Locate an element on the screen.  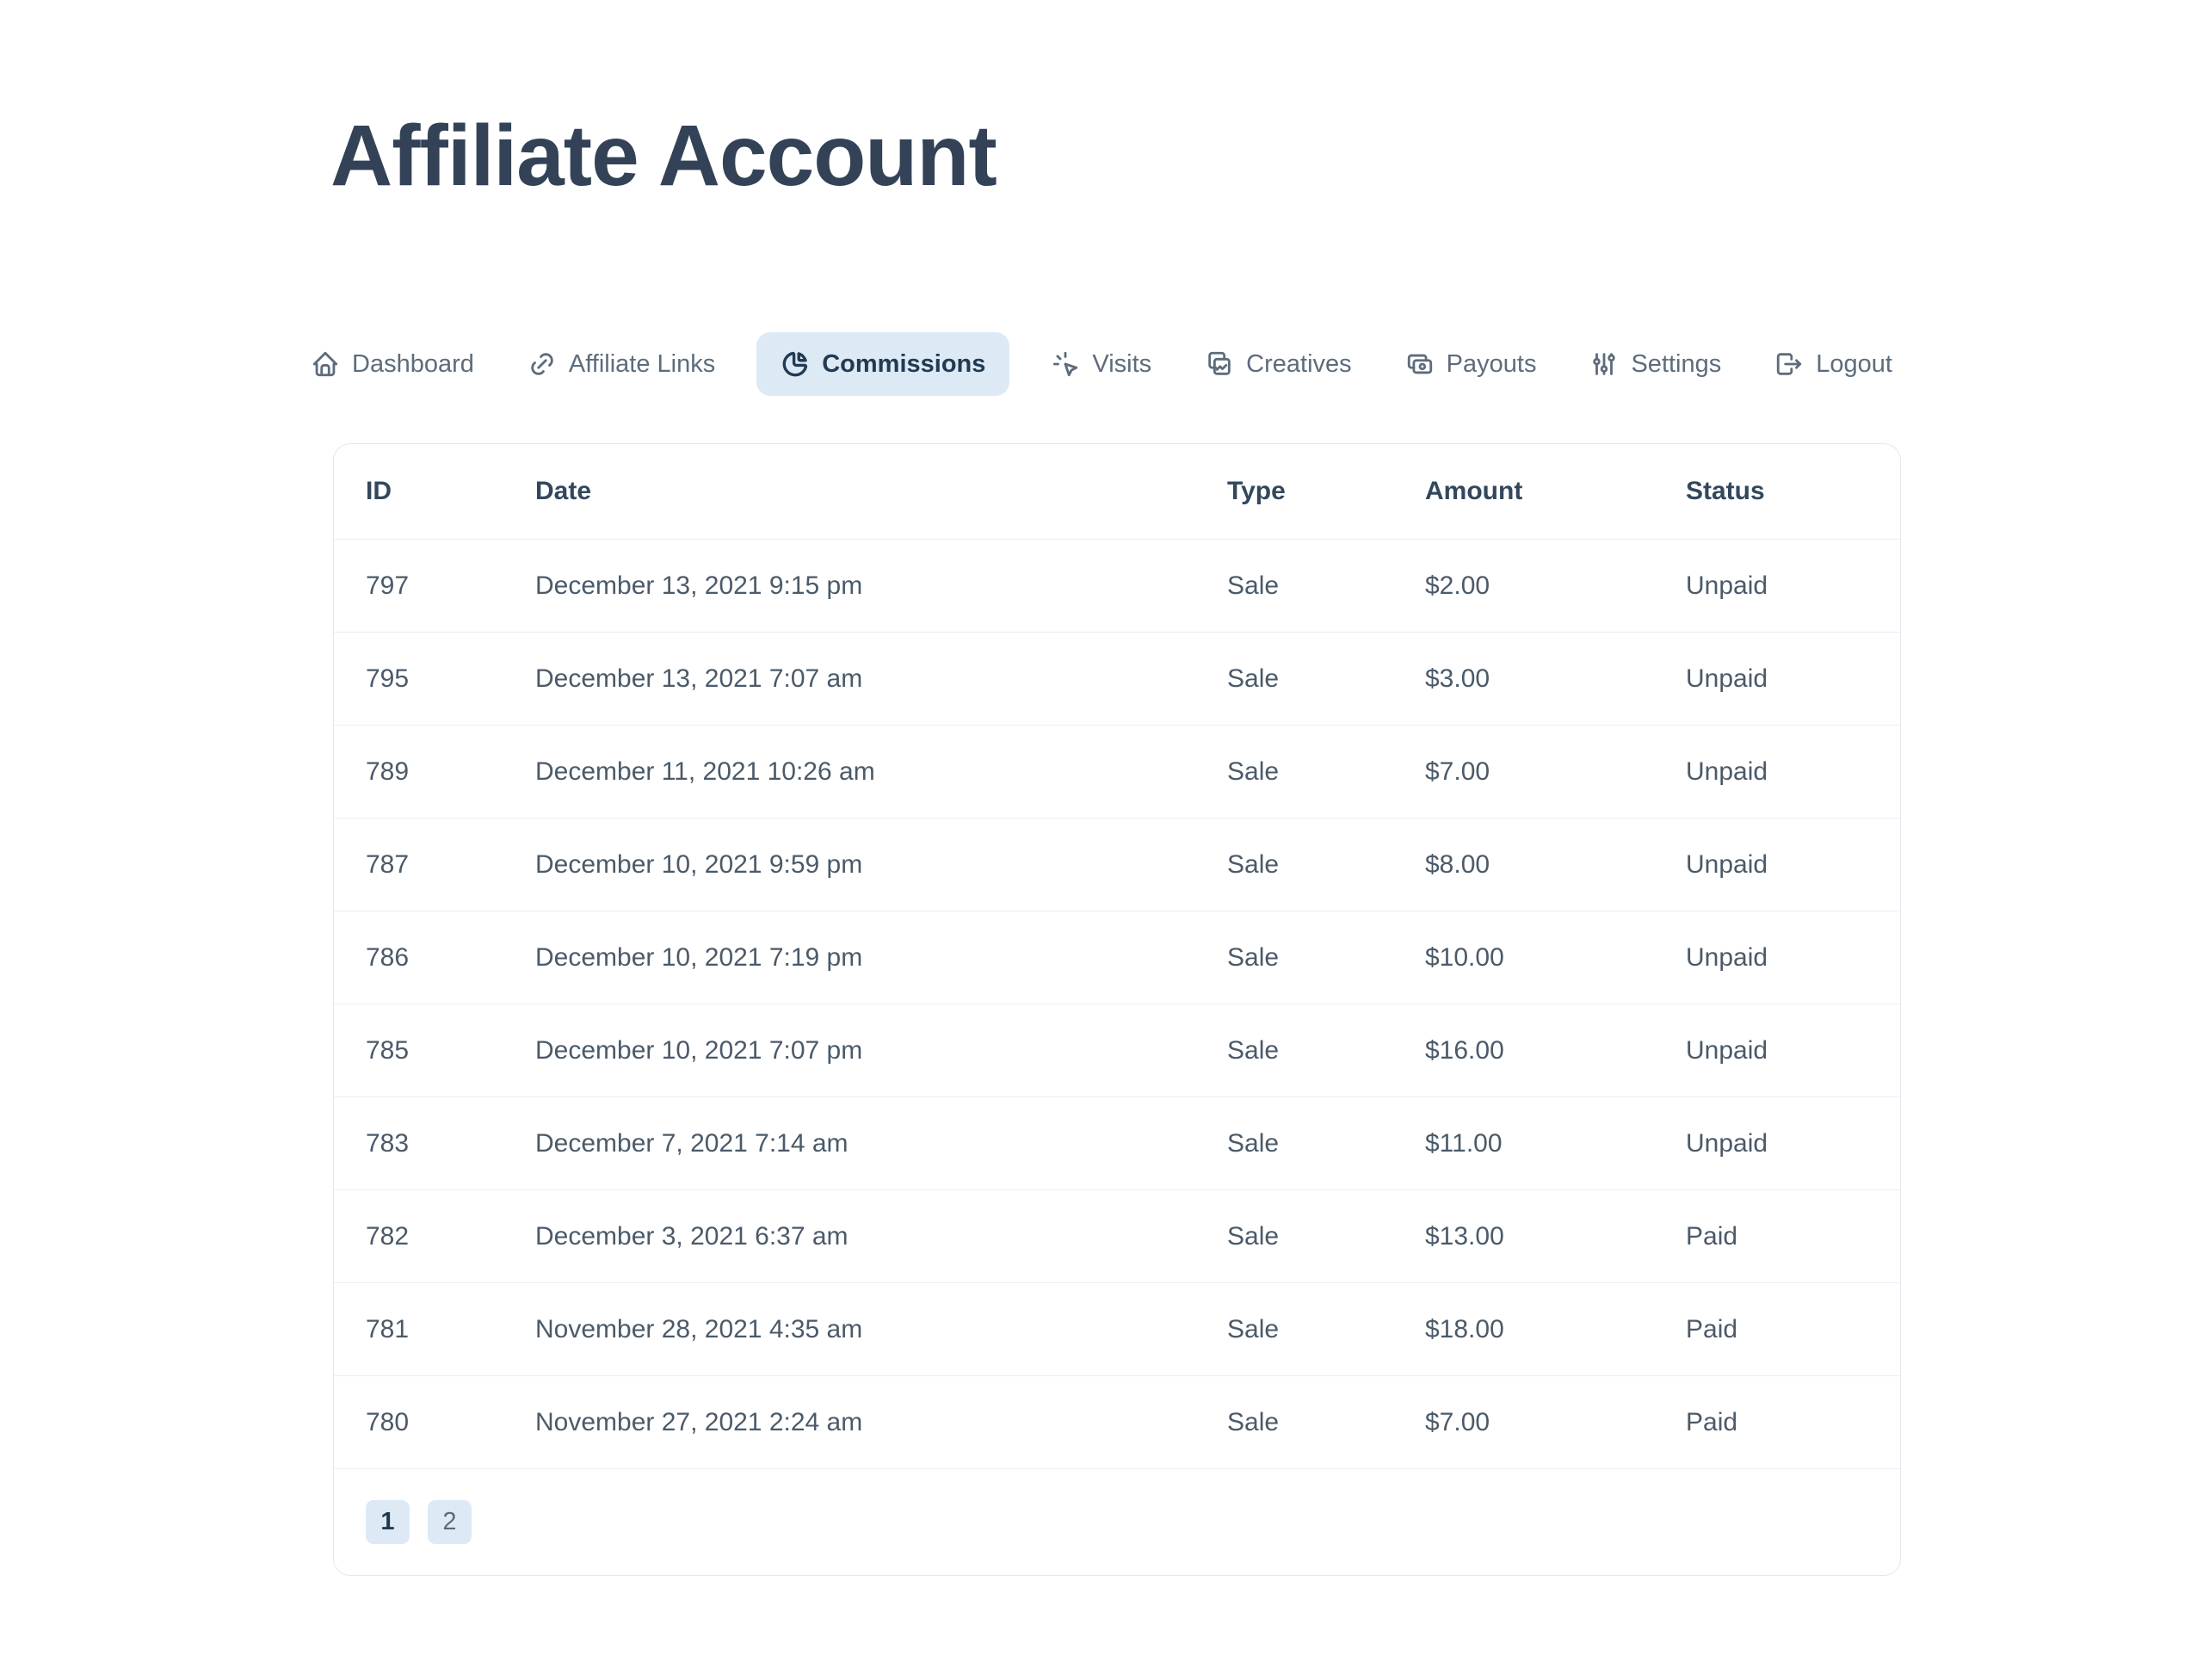
cell-id: 786 is located at coordinates (419, 957).